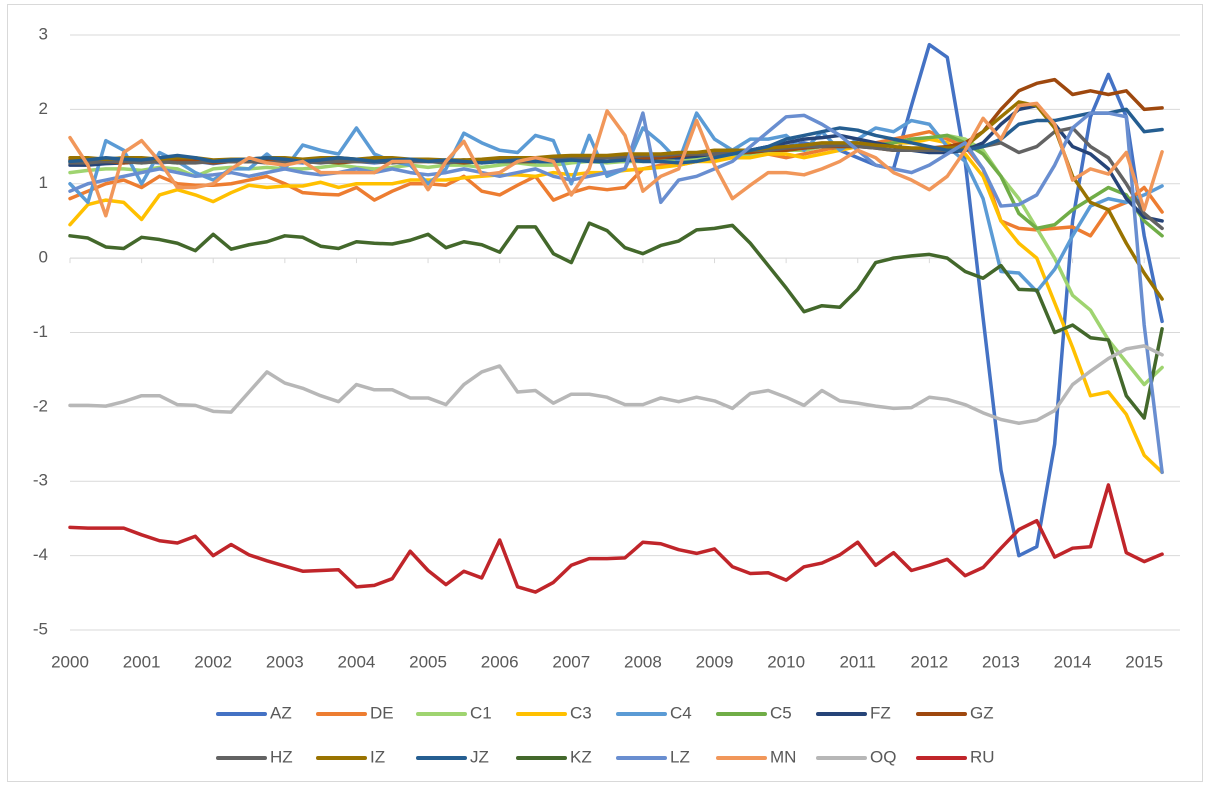 The height and width of the screenshot is (787, 1210). Describe the element at coordinates (571, 661) in the screenshot. I see `x-tick-label: 2007` at that location.